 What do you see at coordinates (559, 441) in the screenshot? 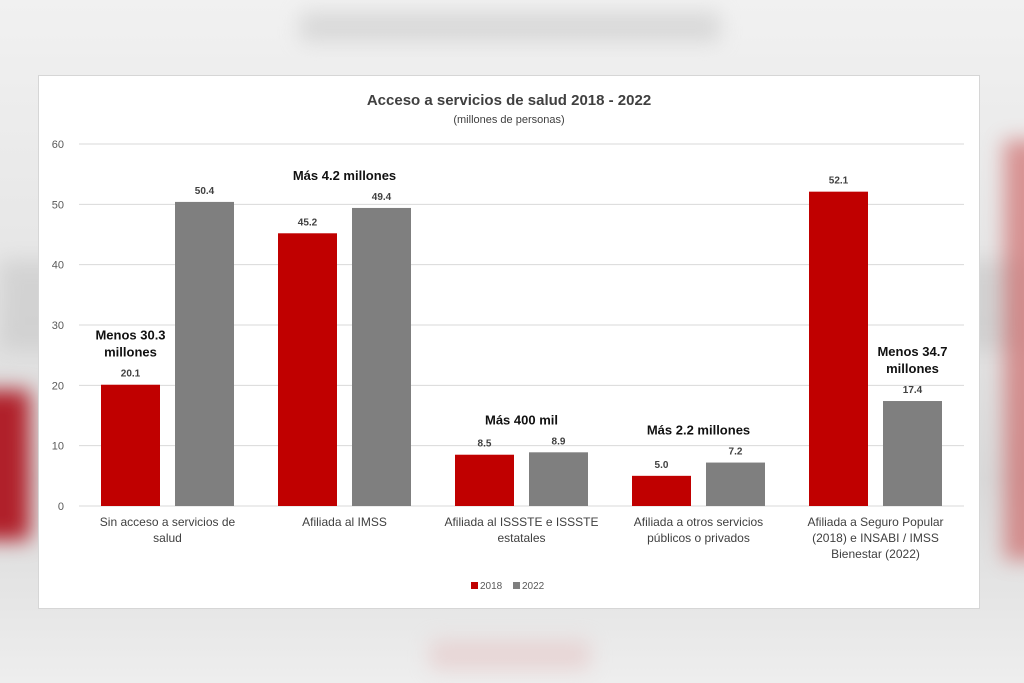
I see `data-label: 8.9` at bounding box center [559, 441].